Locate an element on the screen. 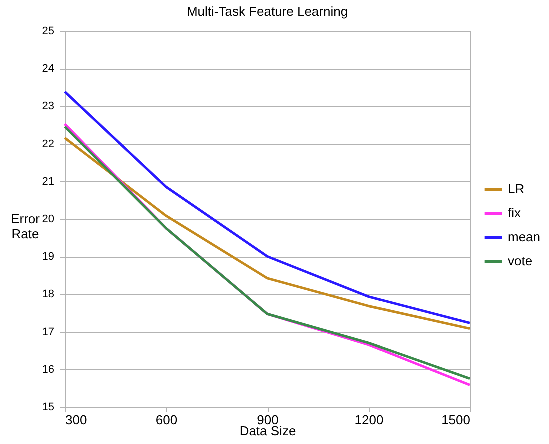 The width and height of the screenshot is (549, 444). y-tick-label: 23 is located at coordinates (48, 106).